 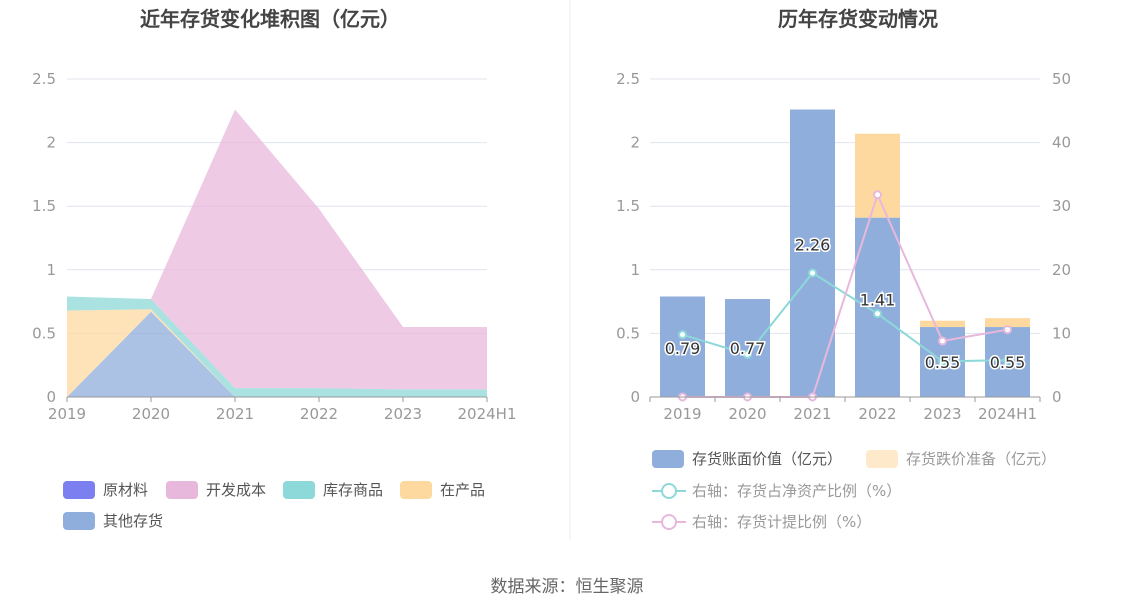 What do you see at coordinates (67, 414) in the screenshot?
I see `left-x-tick-label: 2019` at bounding box center [67, 414].